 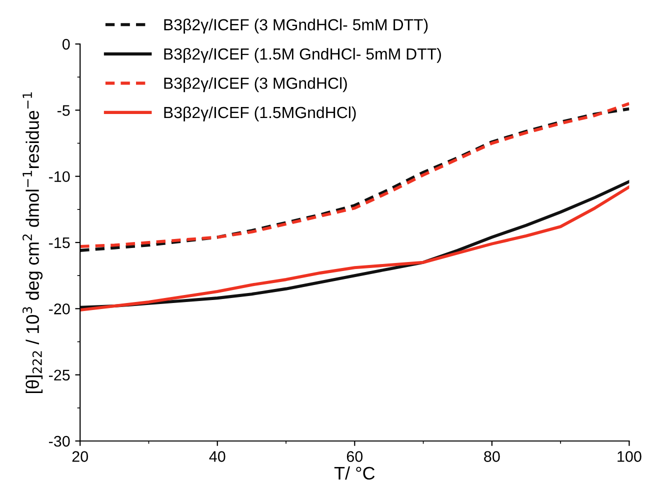 What do you see at coordinates (296, 26) in the screenshot?
I see `legend-label: B3β2γ/ICEF (3 MGndHCl- 5mM DTT)` at bounding box center [296, 26].